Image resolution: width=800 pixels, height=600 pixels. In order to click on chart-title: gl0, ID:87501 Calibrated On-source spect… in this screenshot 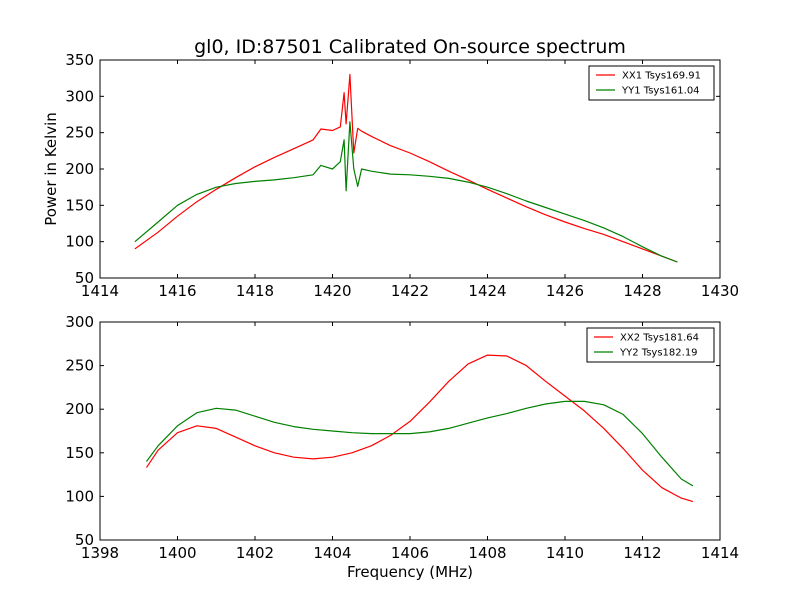, I will do `click(410, 47)`.